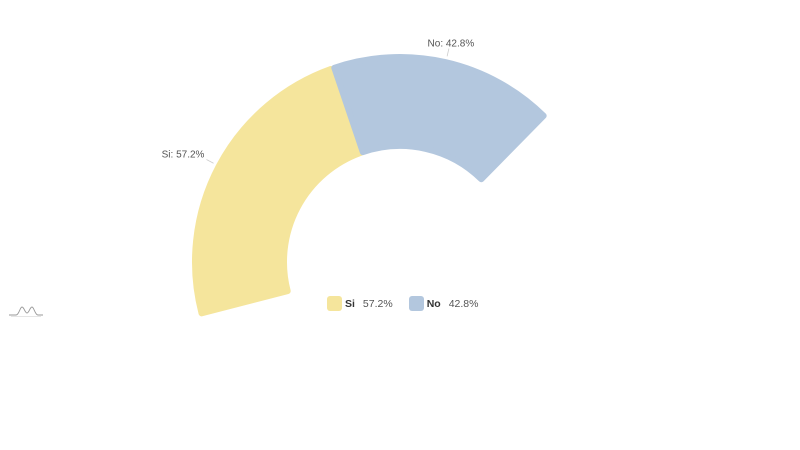 This screenshot has width=800, height=450. What do you see at coordinates (278, 191) in the screenshot?
I see `slice-si` at bounding box center [278, 191].